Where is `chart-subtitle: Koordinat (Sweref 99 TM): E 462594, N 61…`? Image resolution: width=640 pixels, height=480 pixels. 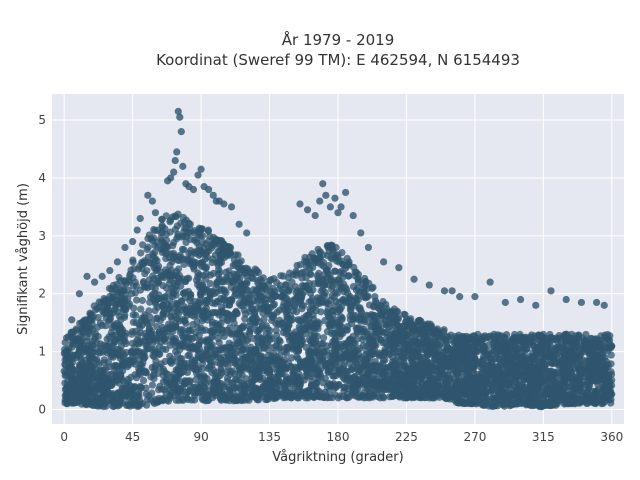 chart-subtitle: Koordinat (Sweref 99 TM): E 462594, N 61… is located at coordinates (338, 60).